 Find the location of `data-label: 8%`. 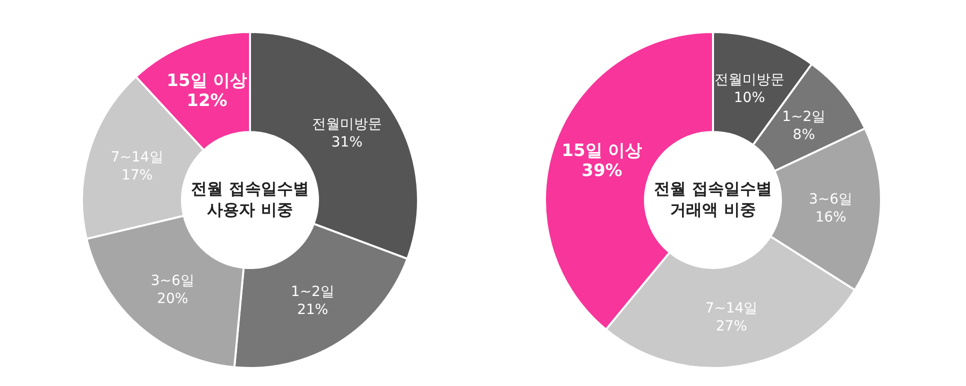

data-label: 8% is located at coordinates (804, 134).